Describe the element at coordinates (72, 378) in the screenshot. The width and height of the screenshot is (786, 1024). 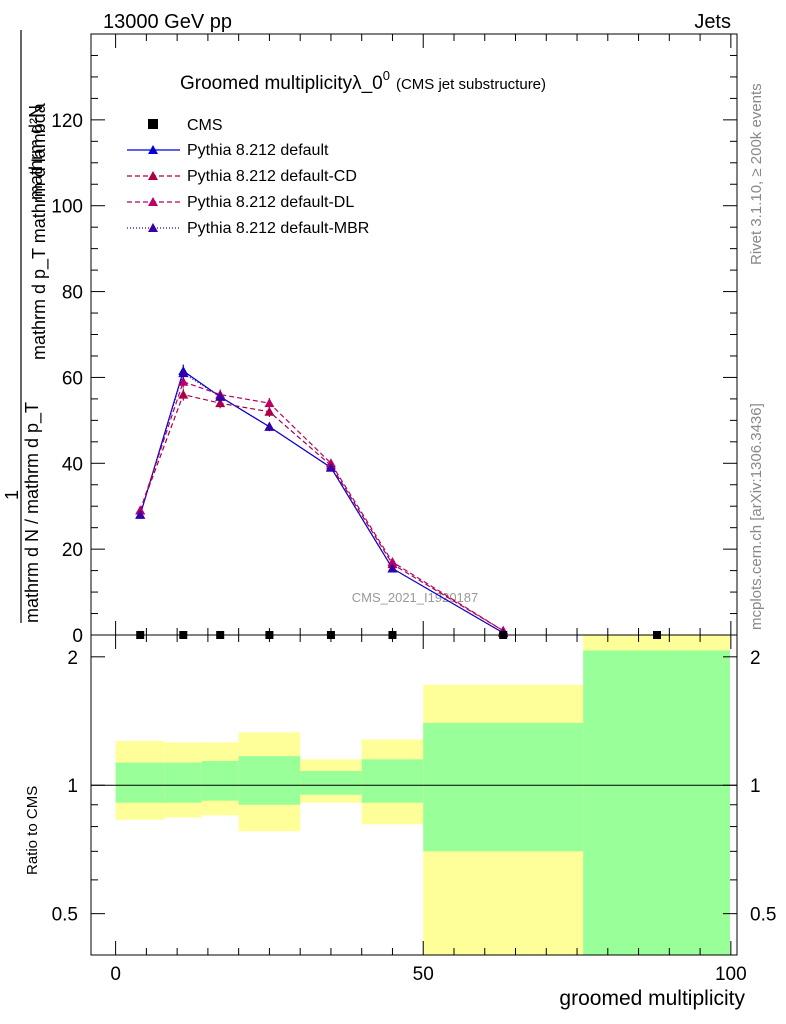
I see `y-tick-label-60: 60` at that location.